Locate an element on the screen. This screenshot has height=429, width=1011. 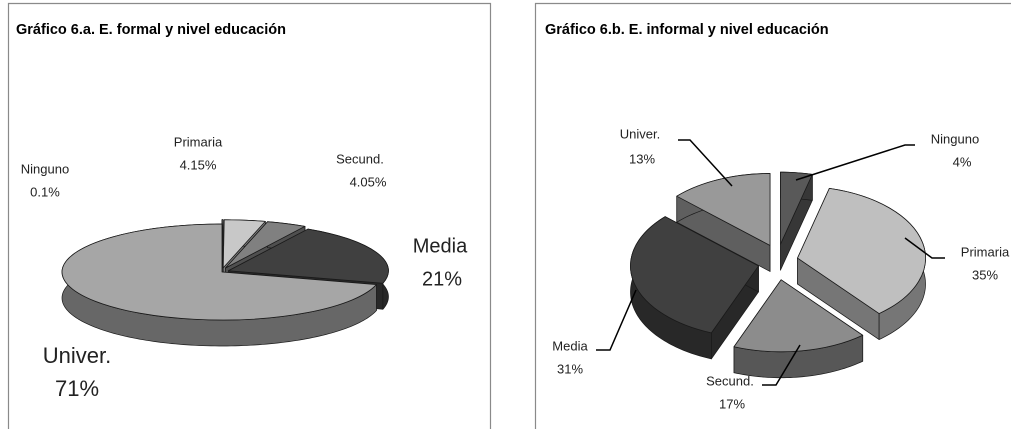
value-label: 0.1% is located at coordinates (45, 191).